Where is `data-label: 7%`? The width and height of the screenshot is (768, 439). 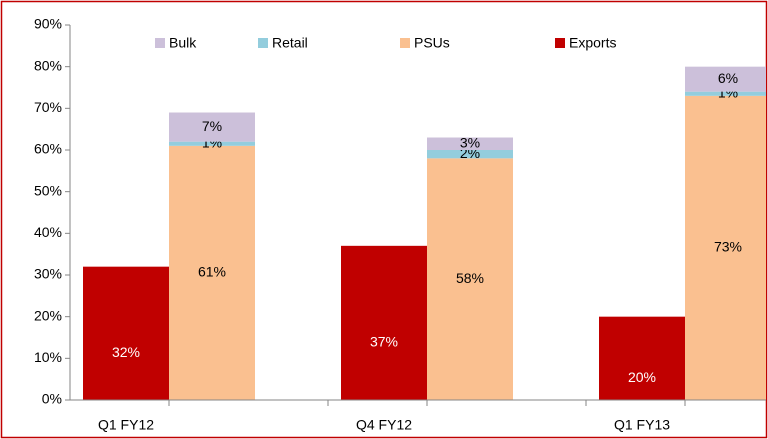 data-label: 7% is located at coordinates (212, 126).